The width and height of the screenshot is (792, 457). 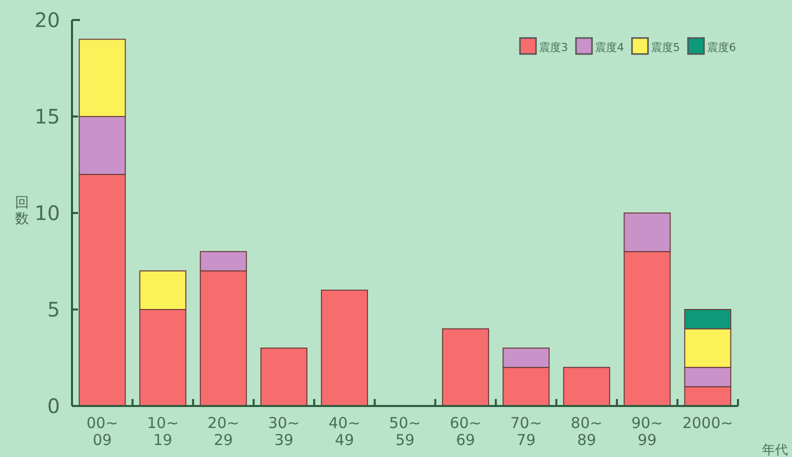 I want to click on x-tick-label: 00~09, so click(x=102, y=431).